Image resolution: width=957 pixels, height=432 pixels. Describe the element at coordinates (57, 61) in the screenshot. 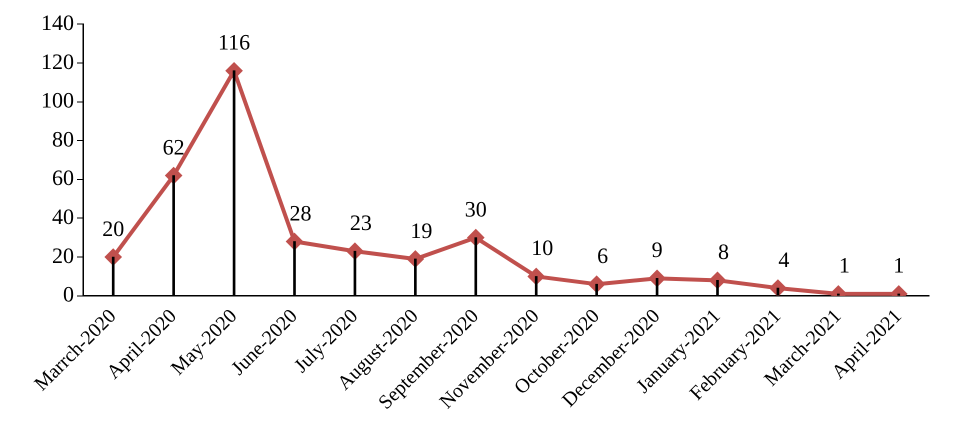

I see `y-tick-label: 120` at that location.